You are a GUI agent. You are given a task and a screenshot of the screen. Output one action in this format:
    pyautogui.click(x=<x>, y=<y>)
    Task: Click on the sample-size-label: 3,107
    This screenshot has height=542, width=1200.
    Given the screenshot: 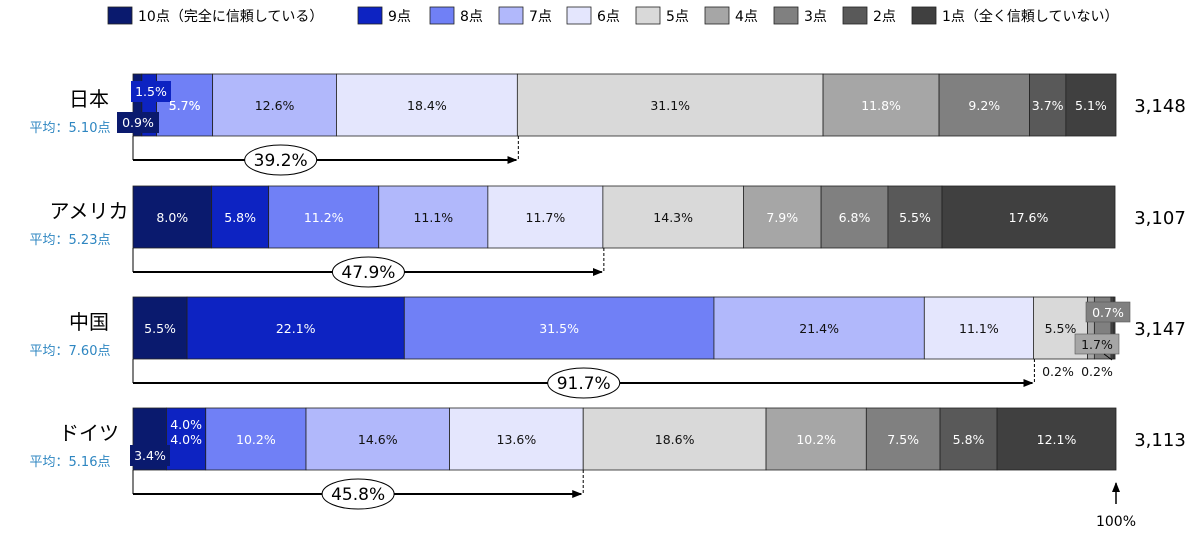 What is the action you would take?
    pyautogui.click(x=1160, y=218)
    